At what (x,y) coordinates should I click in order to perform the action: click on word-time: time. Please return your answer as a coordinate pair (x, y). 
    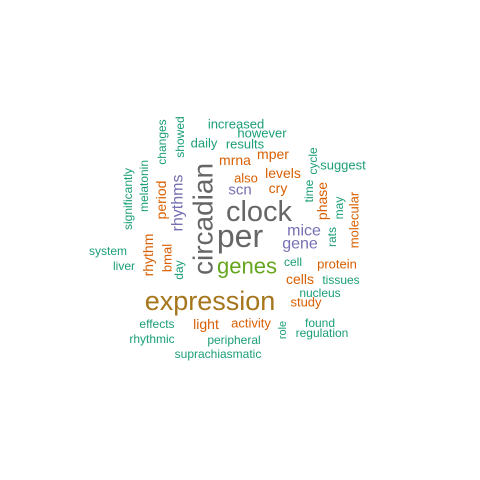
    Looking at the image, I should click on (309, 190).